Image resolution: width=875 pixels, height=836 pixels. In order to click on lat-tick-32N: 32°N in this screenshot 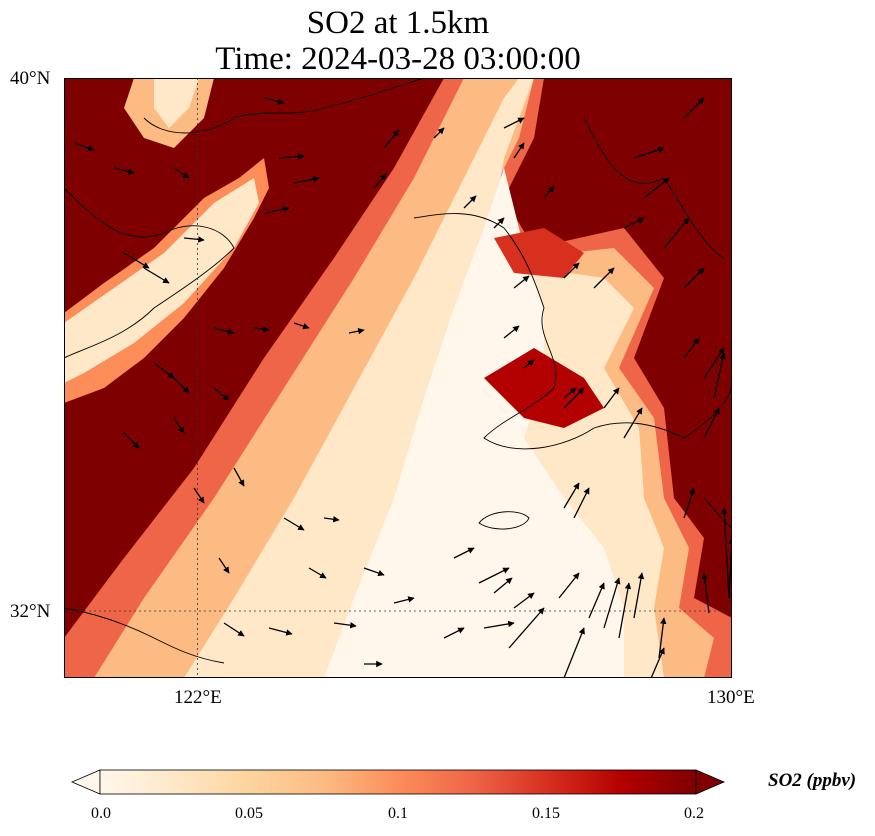, I will do `click(30, 611)`.